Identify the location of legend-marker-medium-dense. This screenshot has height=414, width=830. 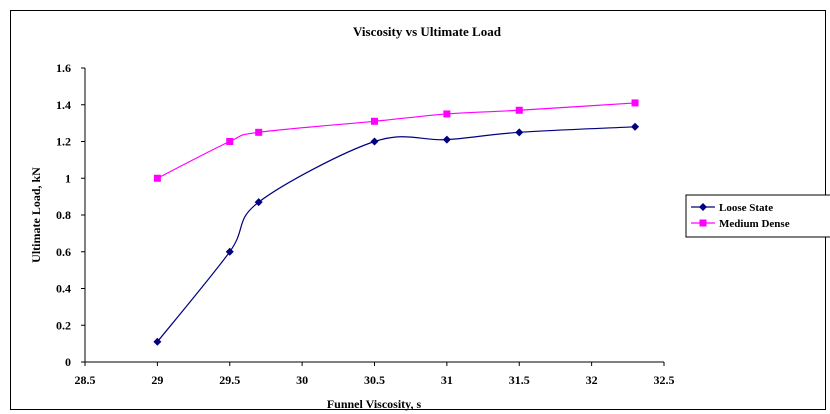
(703, 223).